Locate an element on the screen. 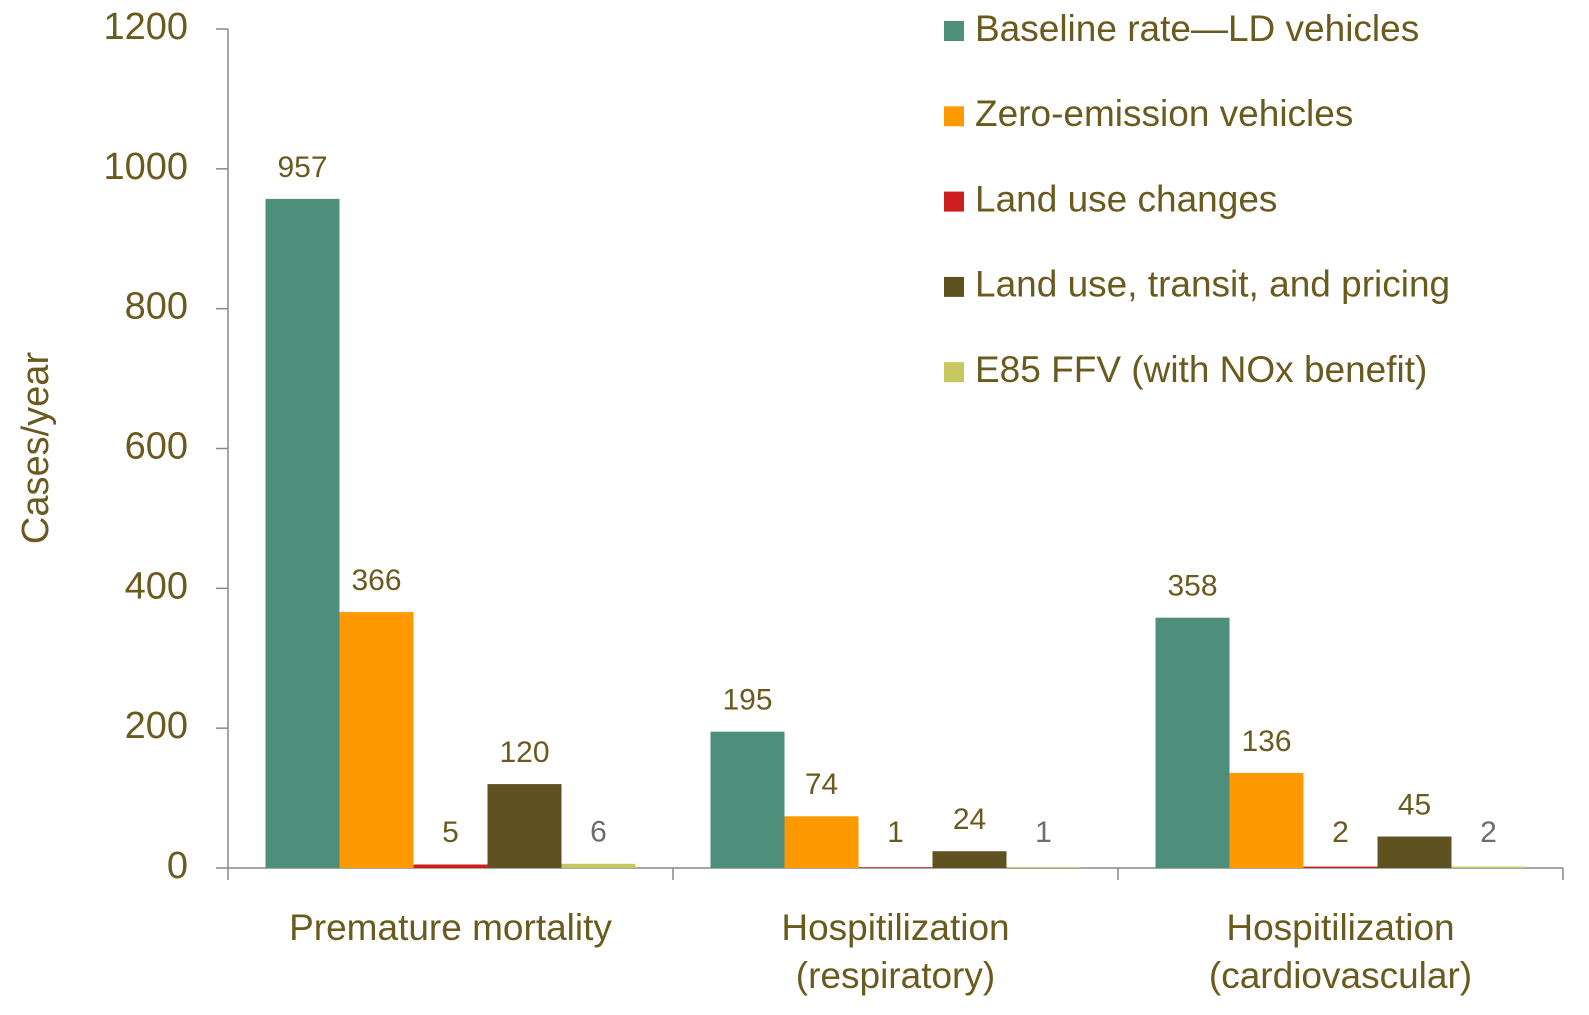 This screenshot has width=1589, height=1015. value-label: 120 is located at coordinates (524, 752).